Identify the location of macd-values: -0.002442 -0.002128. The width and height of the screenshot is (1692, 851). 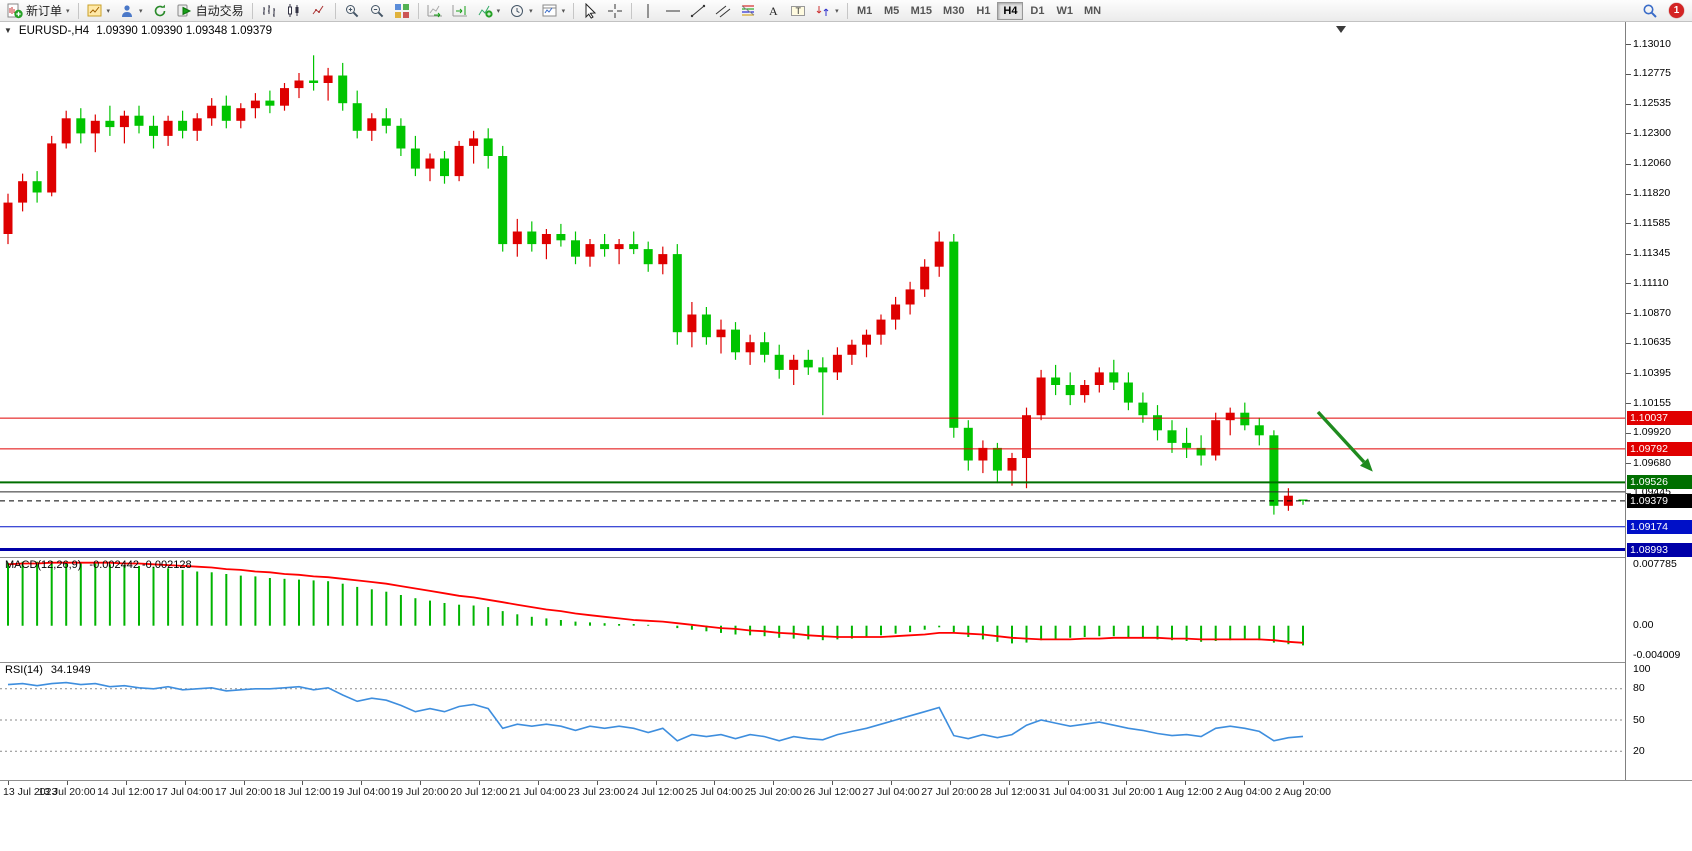
(140, 565).